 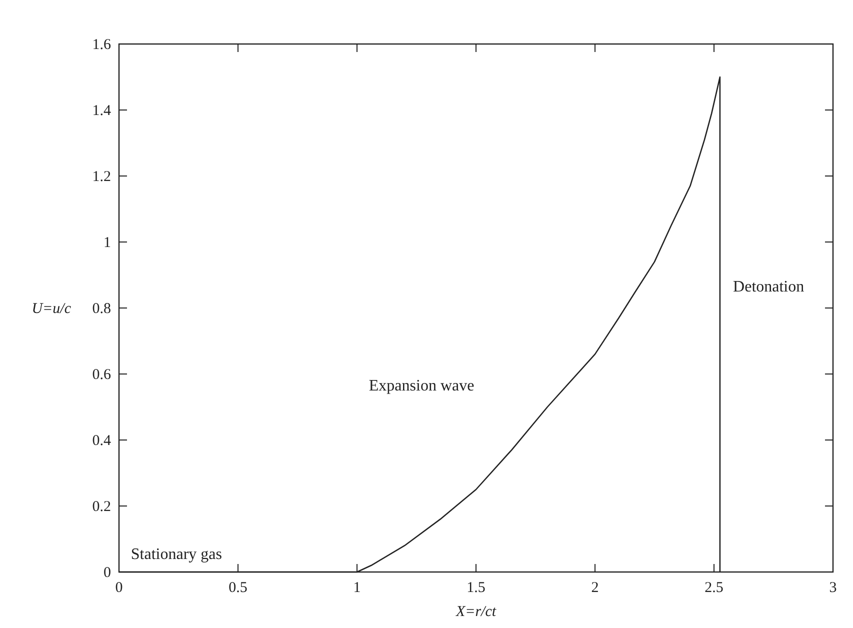 What do you see at coordinates (107, 573) in the screenshot?
I see `y-tick-label: 0` at bounding box center [107, 573].